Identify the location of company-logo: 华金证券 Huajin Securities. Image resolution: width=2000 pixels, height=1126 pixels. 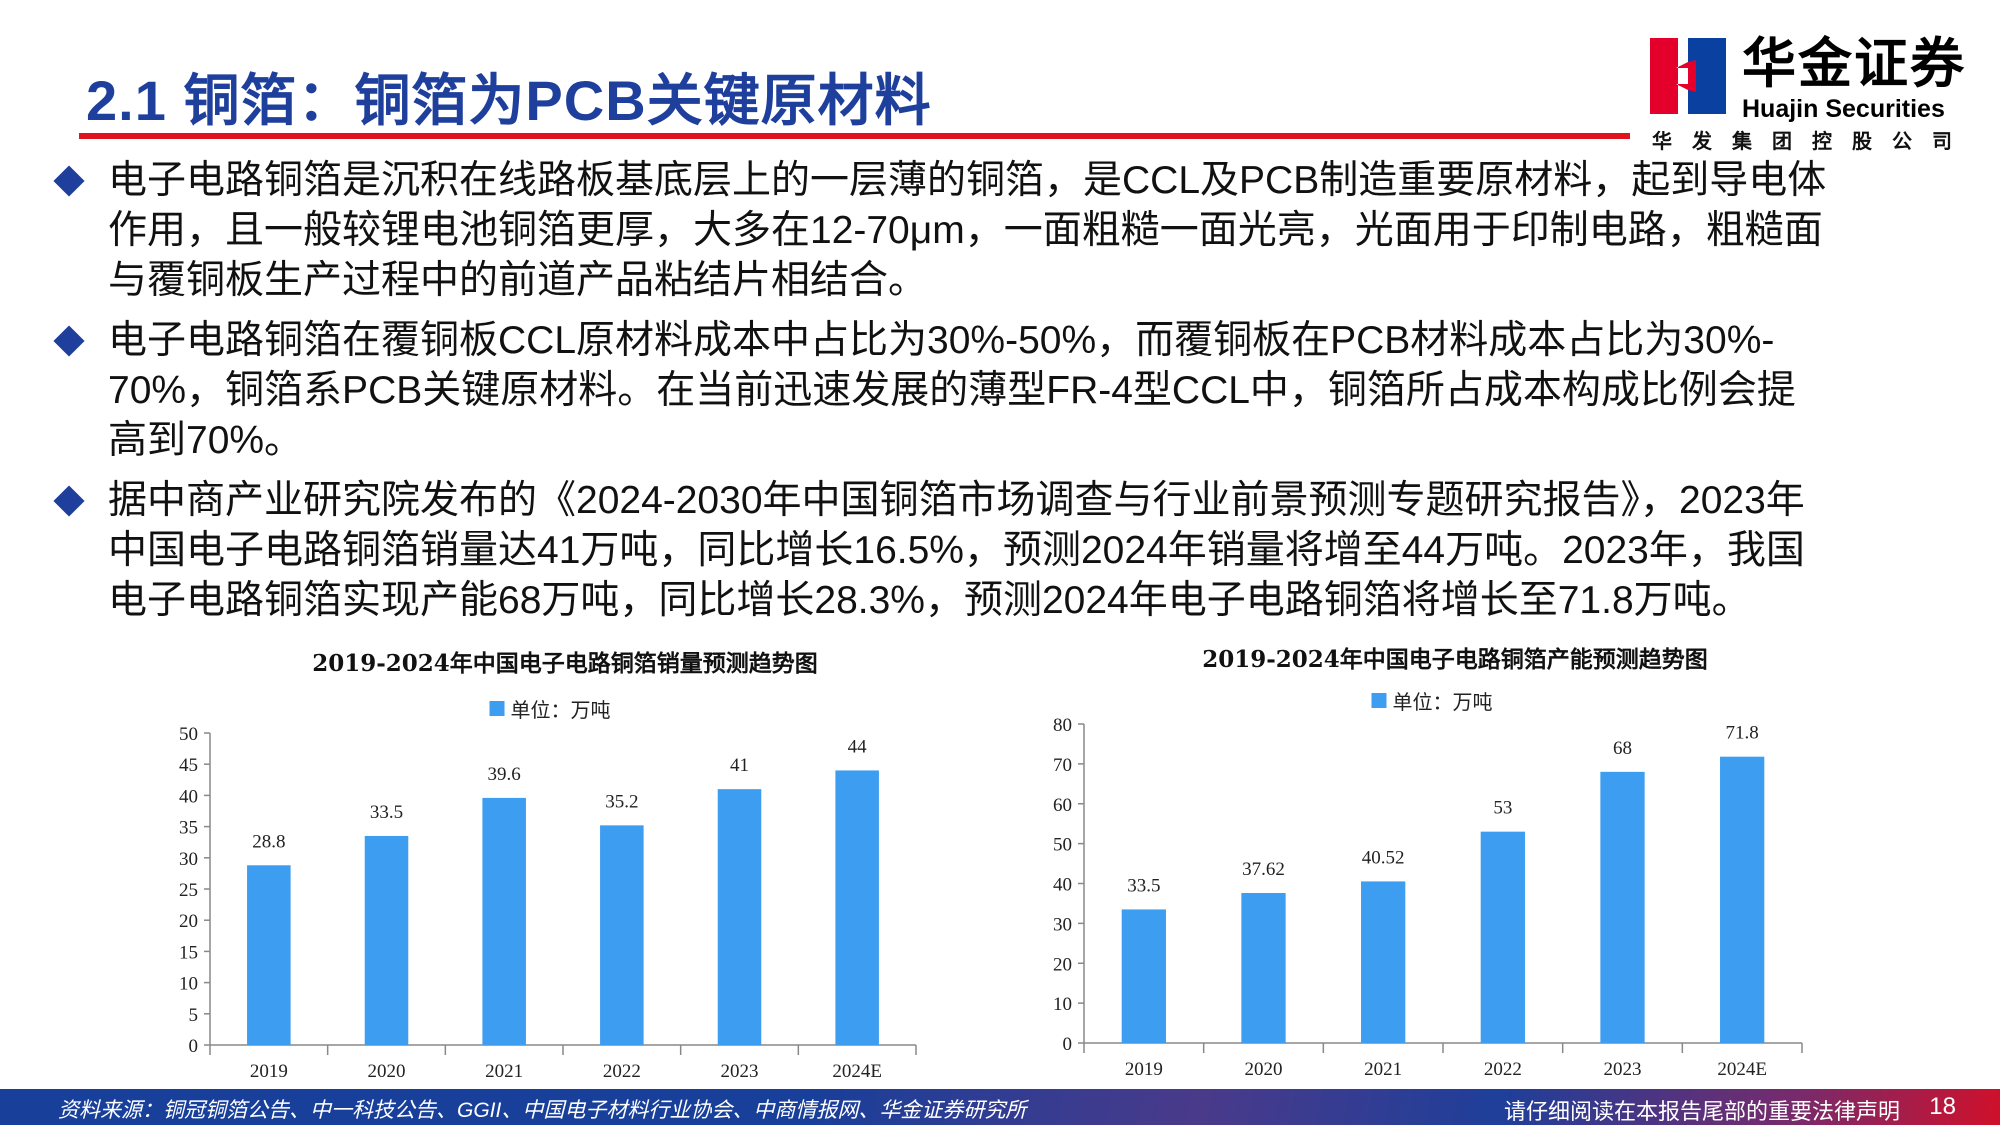
(1810, 96).